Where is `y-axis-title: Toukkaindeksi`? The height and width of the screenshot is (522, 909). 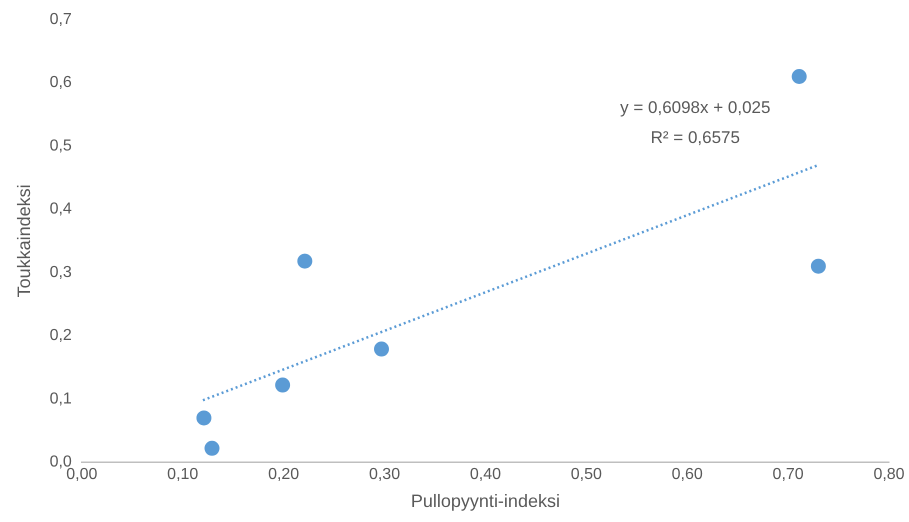 y-axis-title: Toukkaindeksi is located at coordinates (24, 241).